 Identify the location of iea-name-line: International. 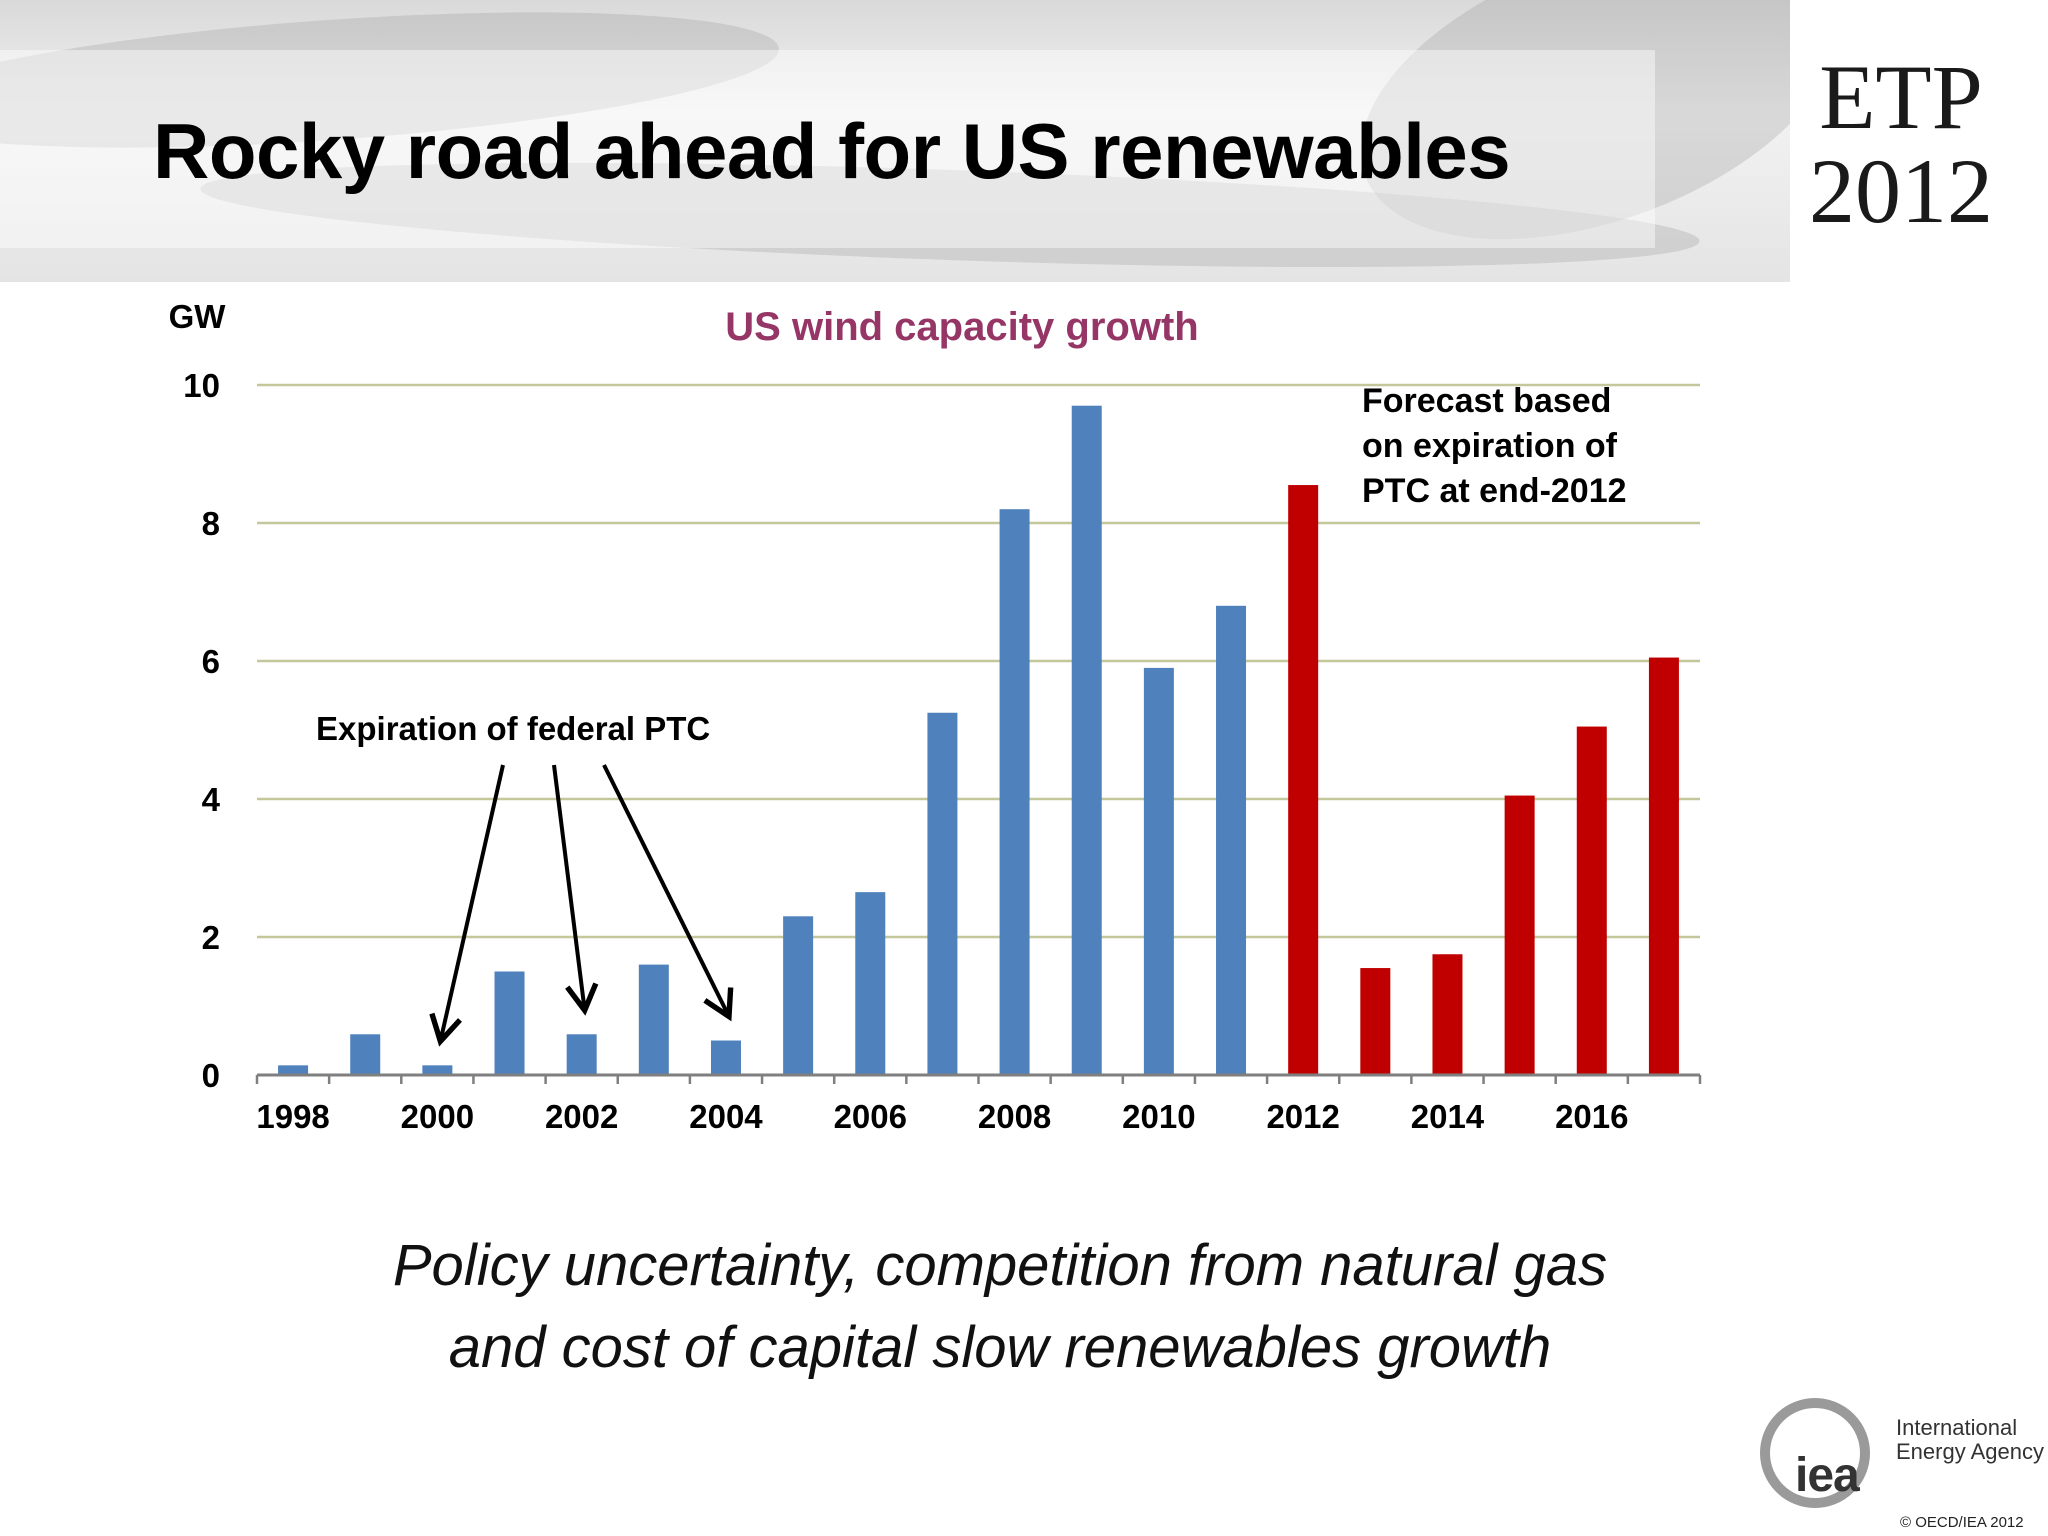
(1957, 1427).